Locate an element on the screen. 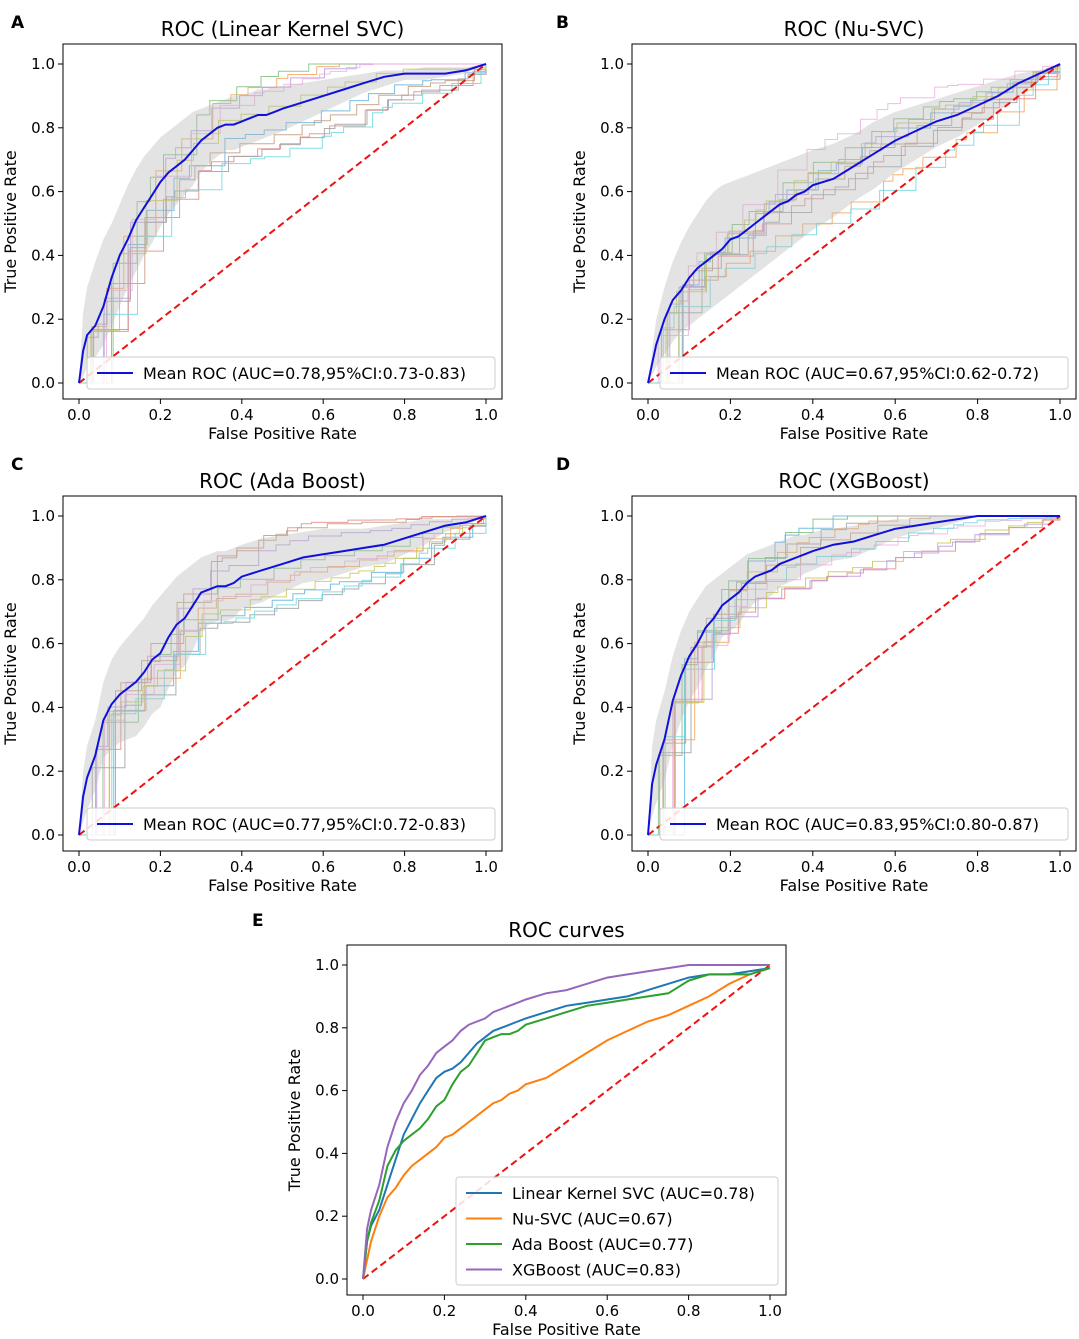 Image resolution: width=1079 pixels, height=1339 pixels. legend-label: XGBoost (AUC=0.83) is located at coordinates (596, 1270).